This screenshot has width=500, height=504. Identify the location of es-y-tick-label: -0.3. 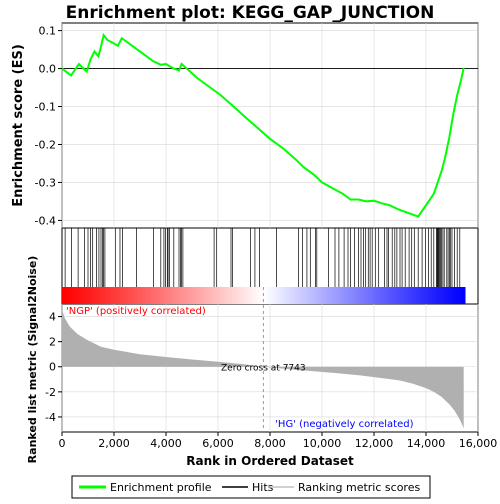
(45, 182).